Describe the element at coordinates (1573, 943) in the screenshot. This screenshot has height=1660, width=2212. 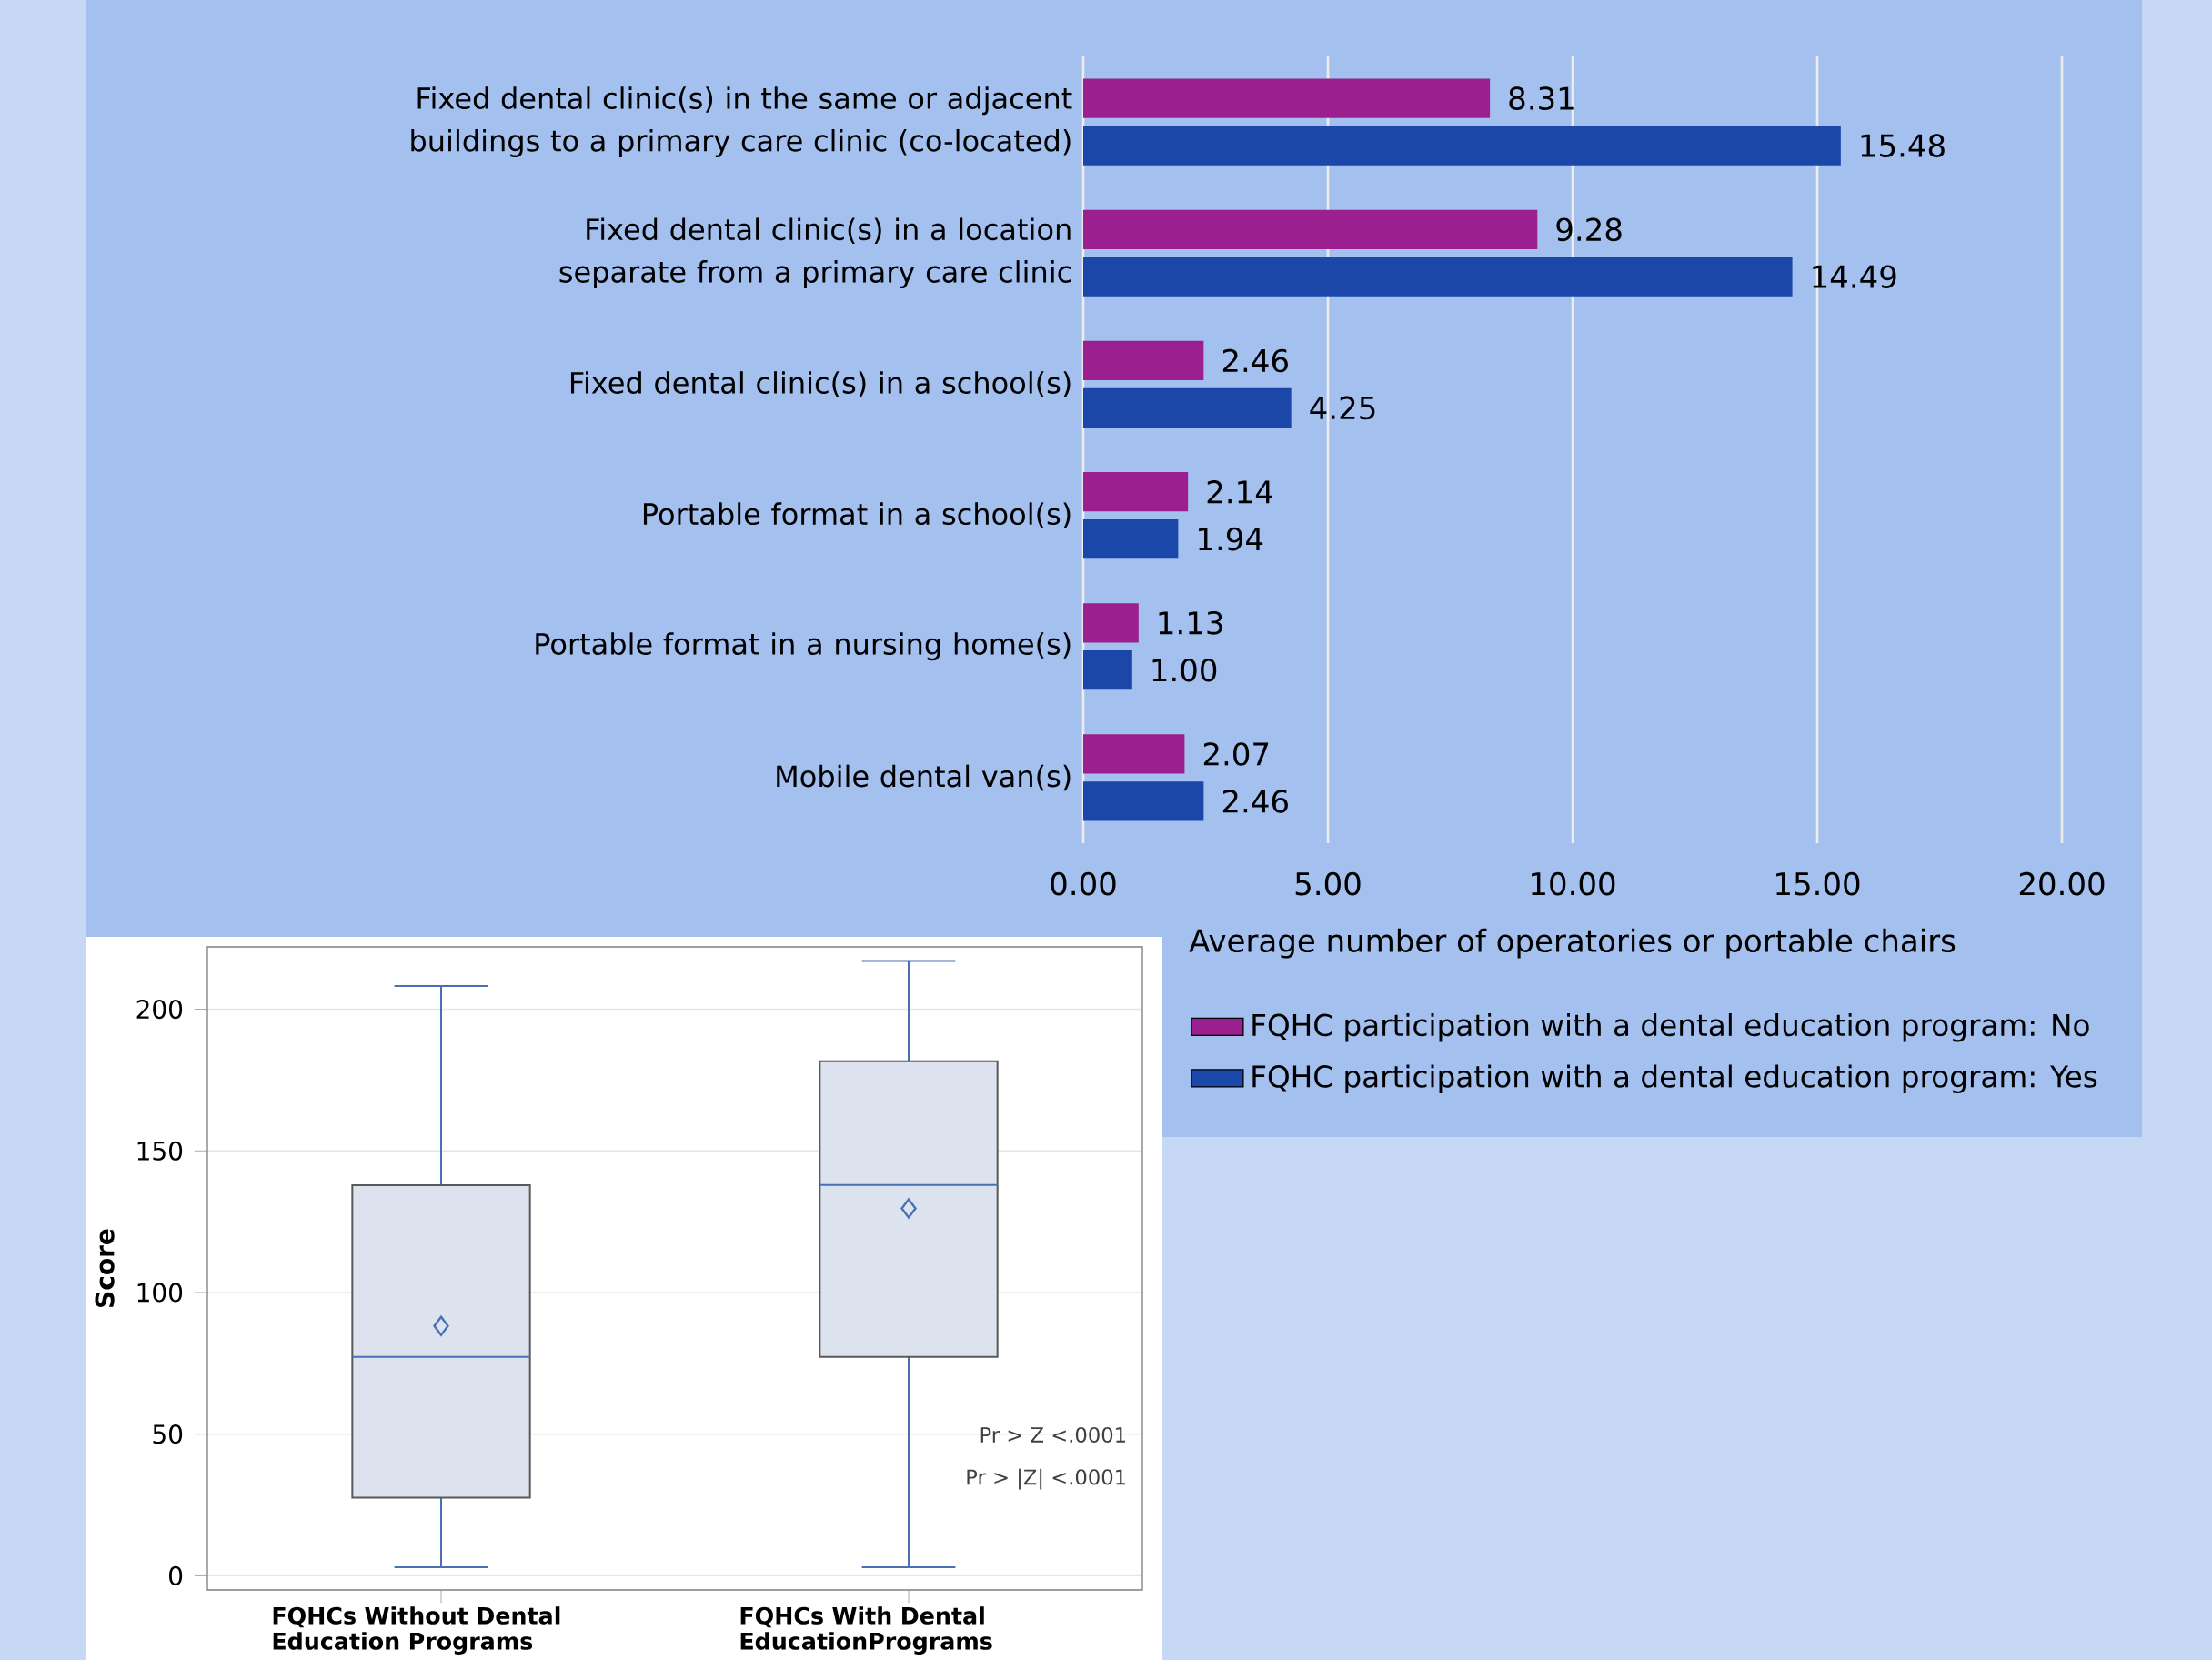
I see `x-axis-title: Average number of operatories or portable chairs` at that location.